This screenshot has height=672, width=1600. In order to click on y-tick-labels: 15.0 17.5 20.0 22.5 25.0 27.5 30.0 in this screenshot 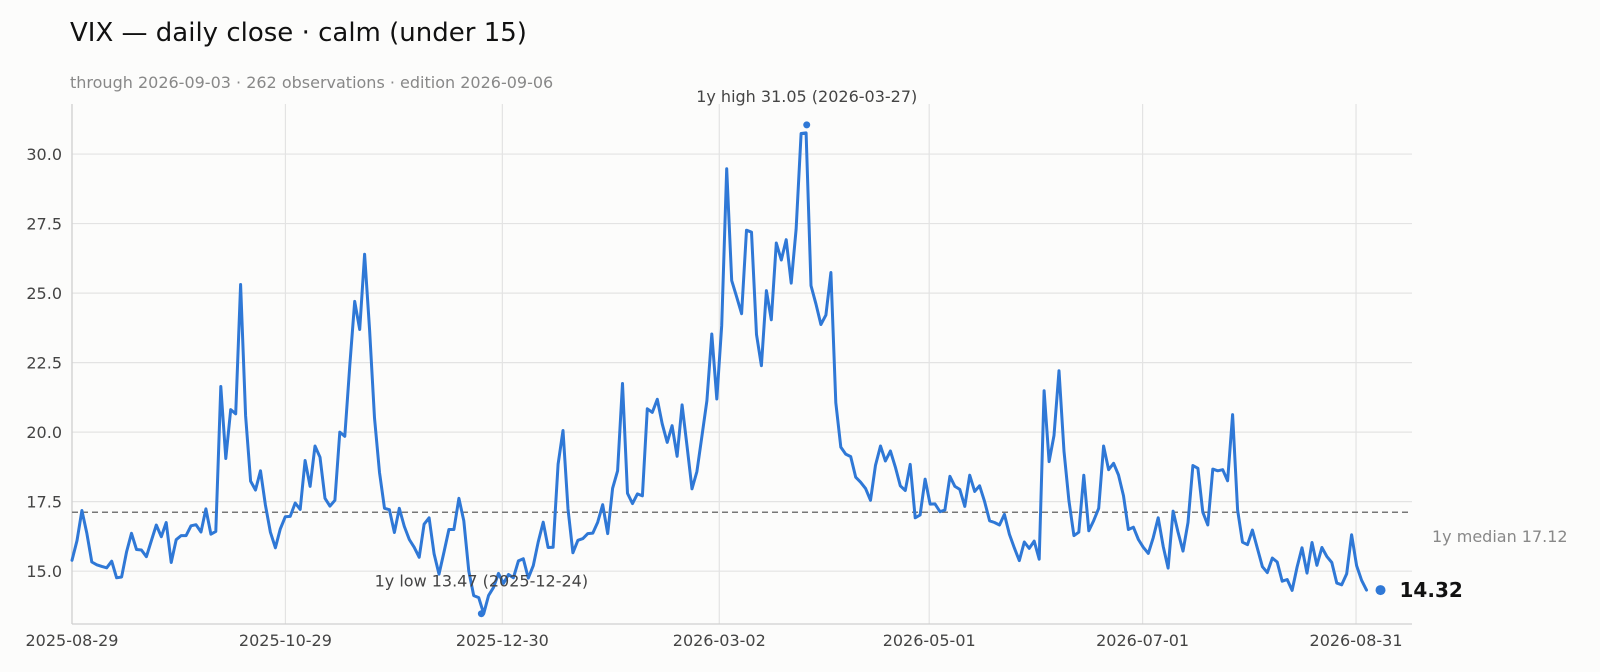, I will do `click(44, 363)`.